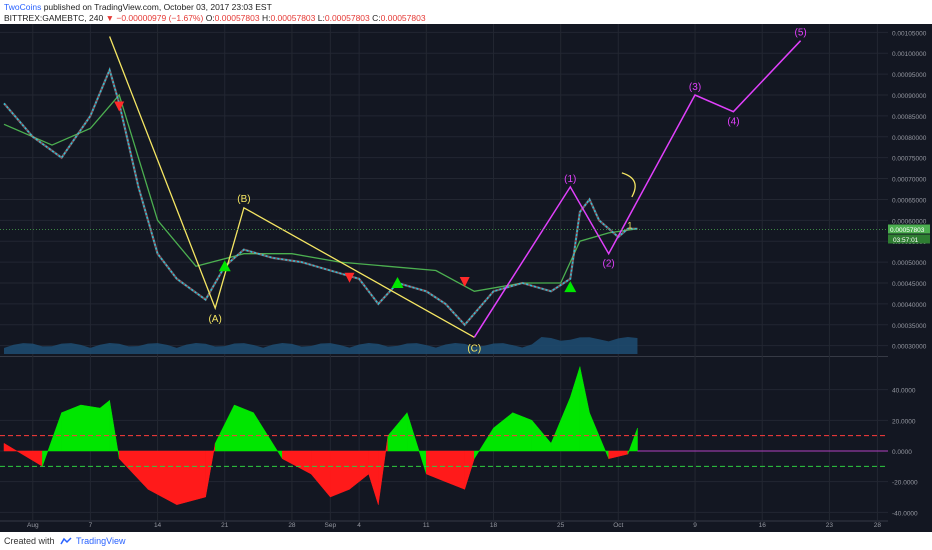  What do you see at coordinates (66, 541) in the screenshot?
I see `tradingview-logo-icon` at bounding box center [66, 541].